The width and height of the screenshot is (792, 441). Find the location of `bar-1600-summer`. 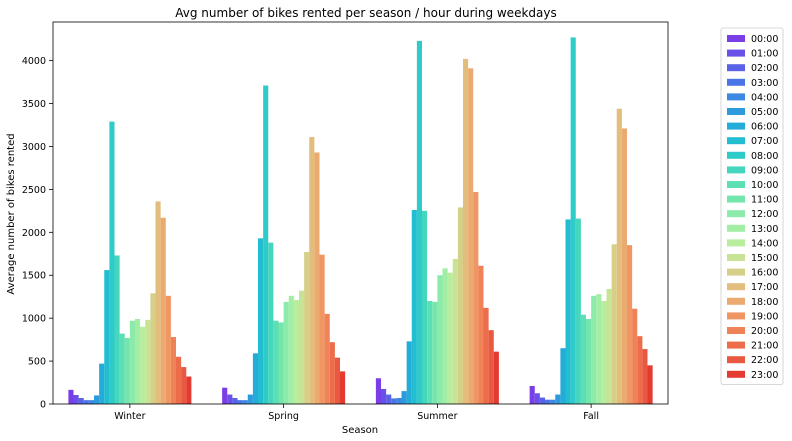

bar-1600-summer is located at coordinates (460, 305).